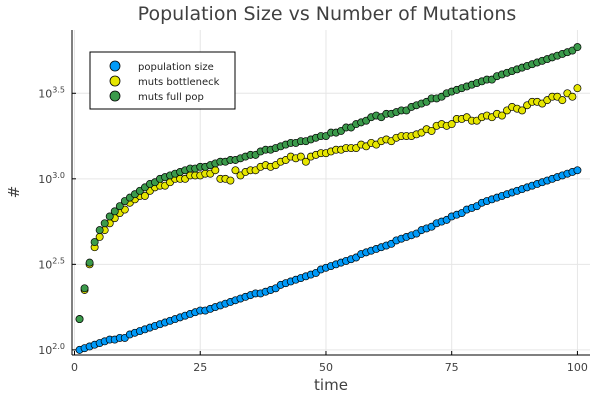 This screenshot has width=600, height=400. I want to click on x-tick-label: 0, so click(74, 367).